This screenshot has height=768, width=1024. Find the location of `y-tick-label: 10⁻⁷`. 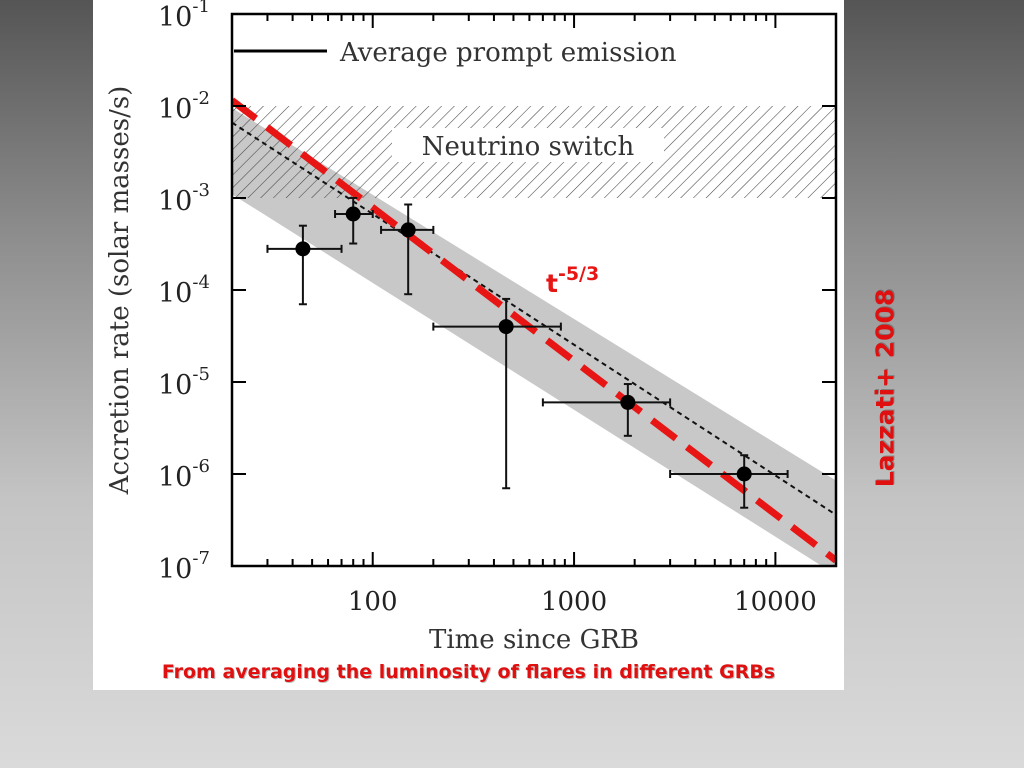

y-tick-label: 10⁻⁷ is located at coordinates (184, 566).